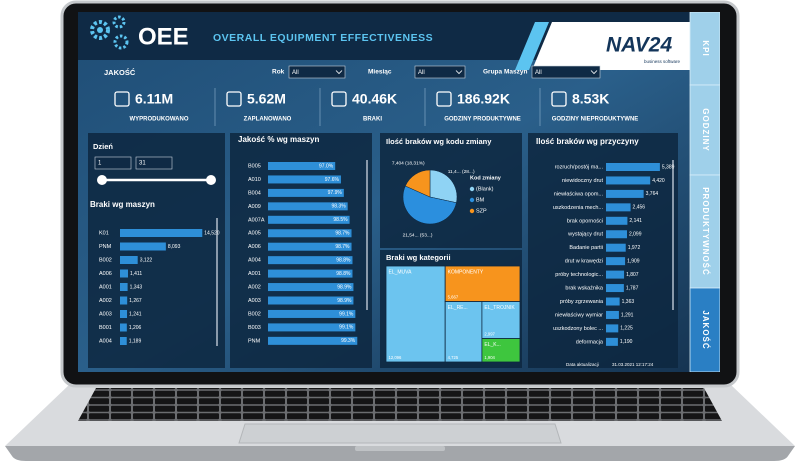 The width and height of the screenshot is (800, 469). What do you see at coordinates (632, 275) in the screenshot?
I see `value-label: 1,807` at bounding box center [632, 275].